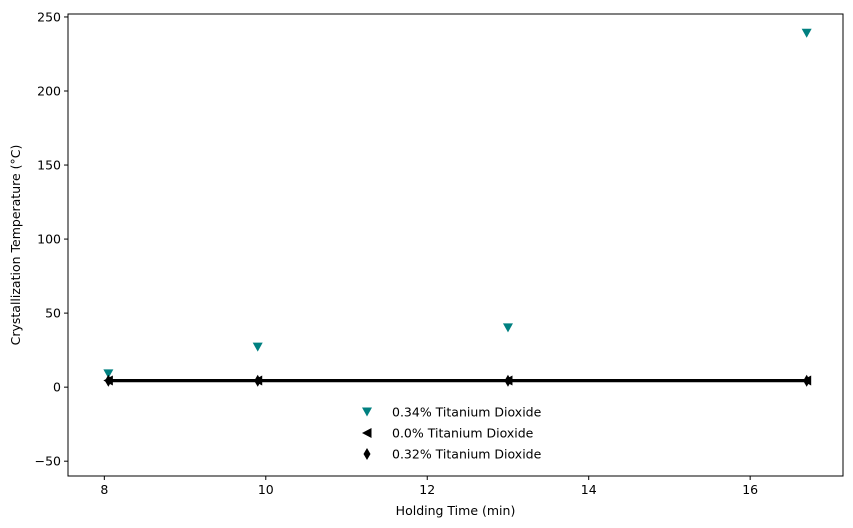 The width and height of the screenshot is (853, 528). Describe the element at coordinates (49, 165) in the screenshot. I see `y-tick-label: 150` at that location.